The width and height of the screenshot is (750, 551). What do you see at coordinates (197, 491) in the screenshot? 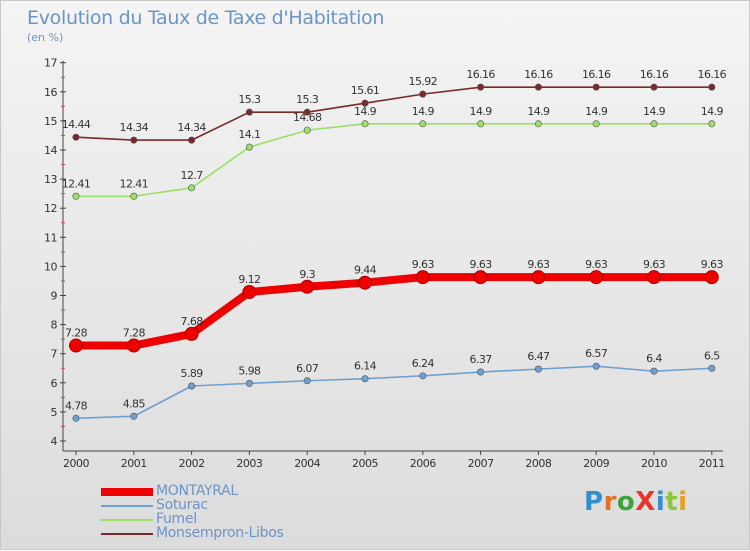
I see `legend-label: MONTAYRAL` at bounding box center [197, 491].